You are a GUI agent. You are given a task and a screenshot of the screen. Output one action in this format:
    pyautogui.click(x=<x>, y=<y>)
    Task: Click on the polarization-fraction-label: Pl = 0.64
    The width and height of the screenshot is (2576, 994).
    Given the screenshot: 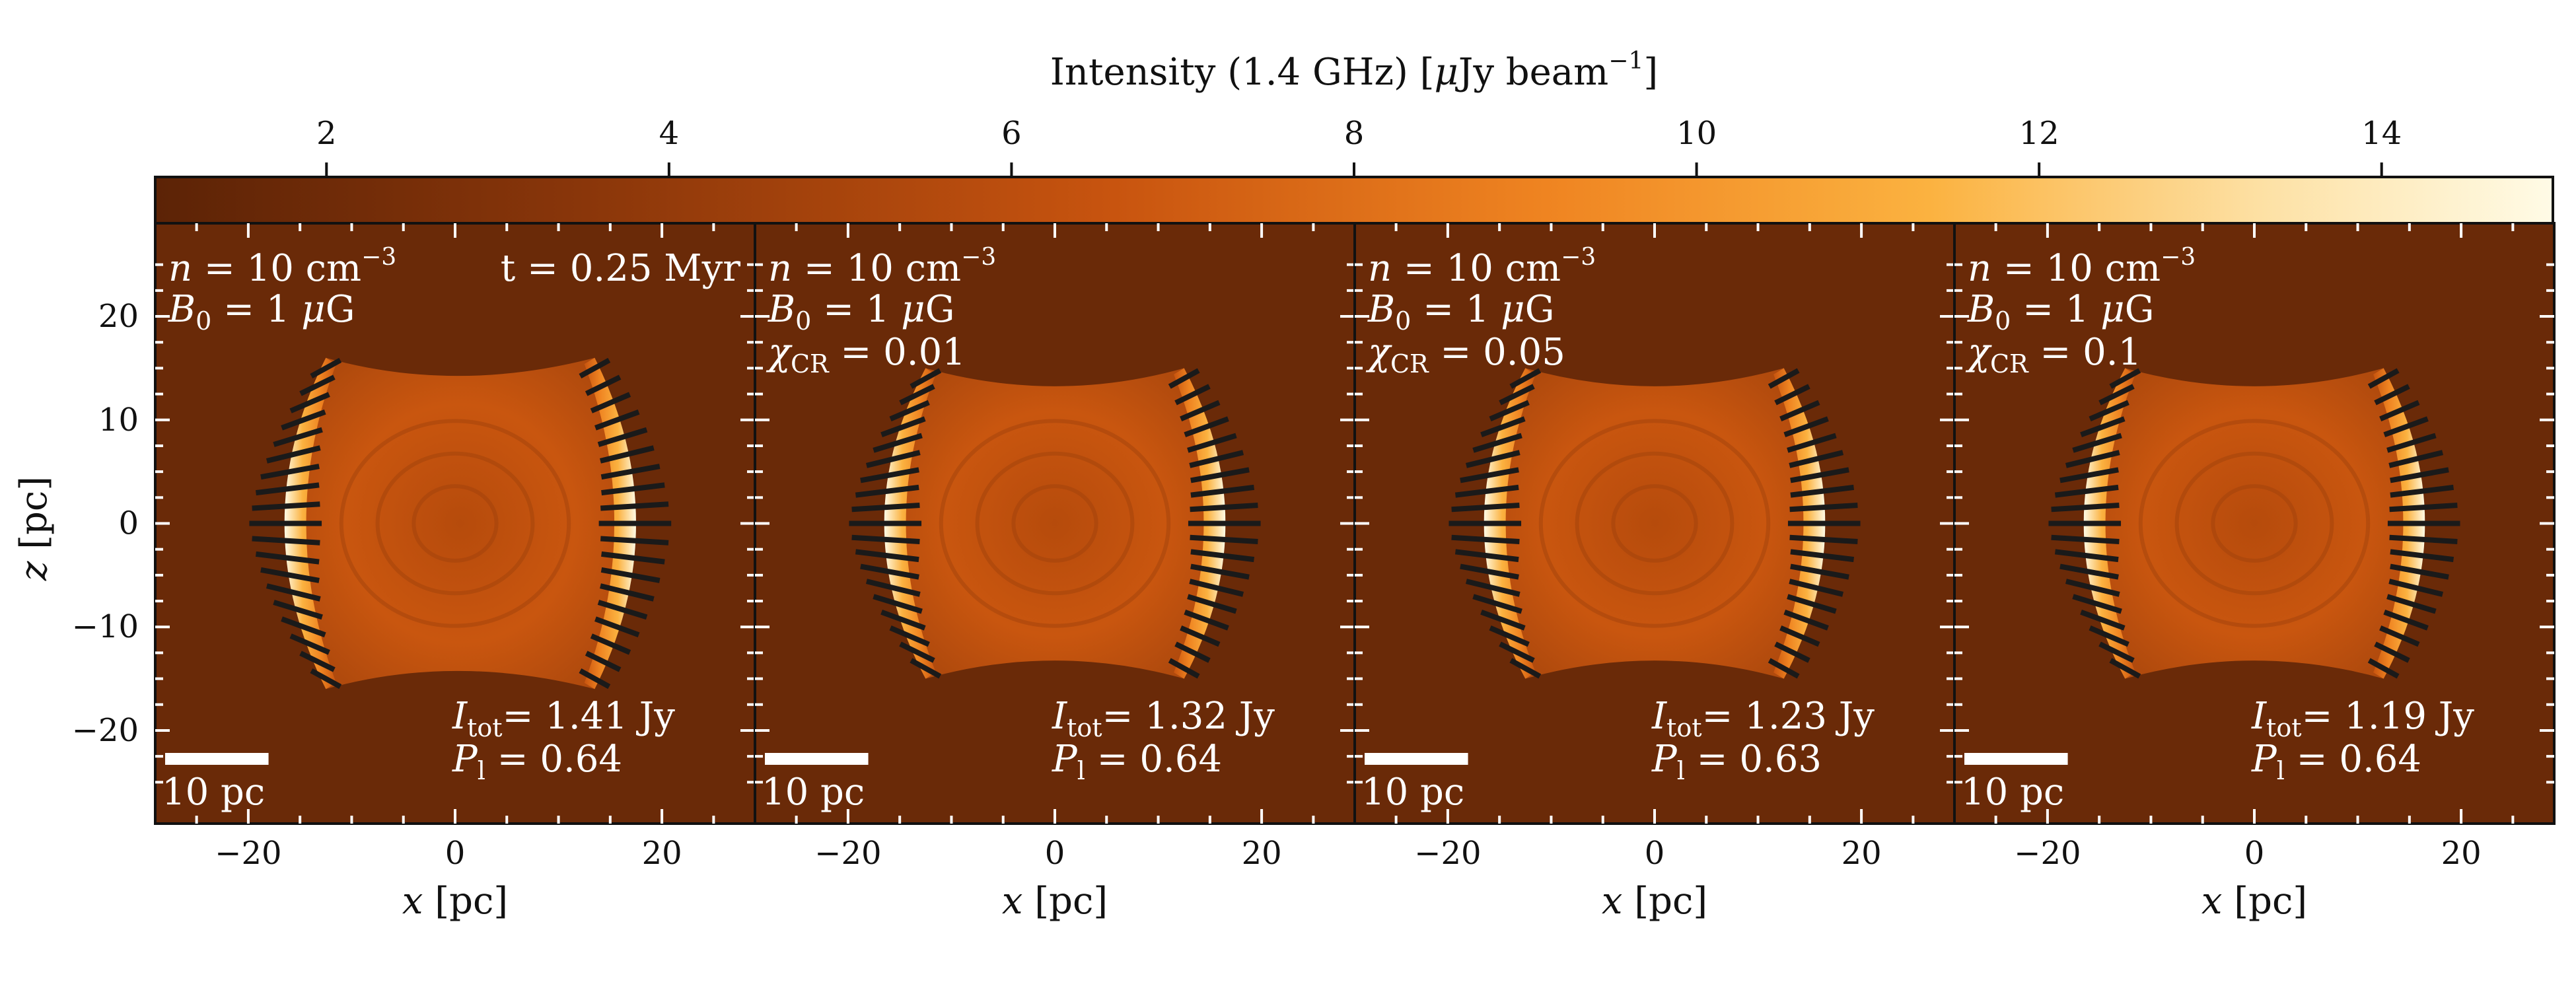 What is the action you would take?
    pyautogui.click(x=537, y=761)
    